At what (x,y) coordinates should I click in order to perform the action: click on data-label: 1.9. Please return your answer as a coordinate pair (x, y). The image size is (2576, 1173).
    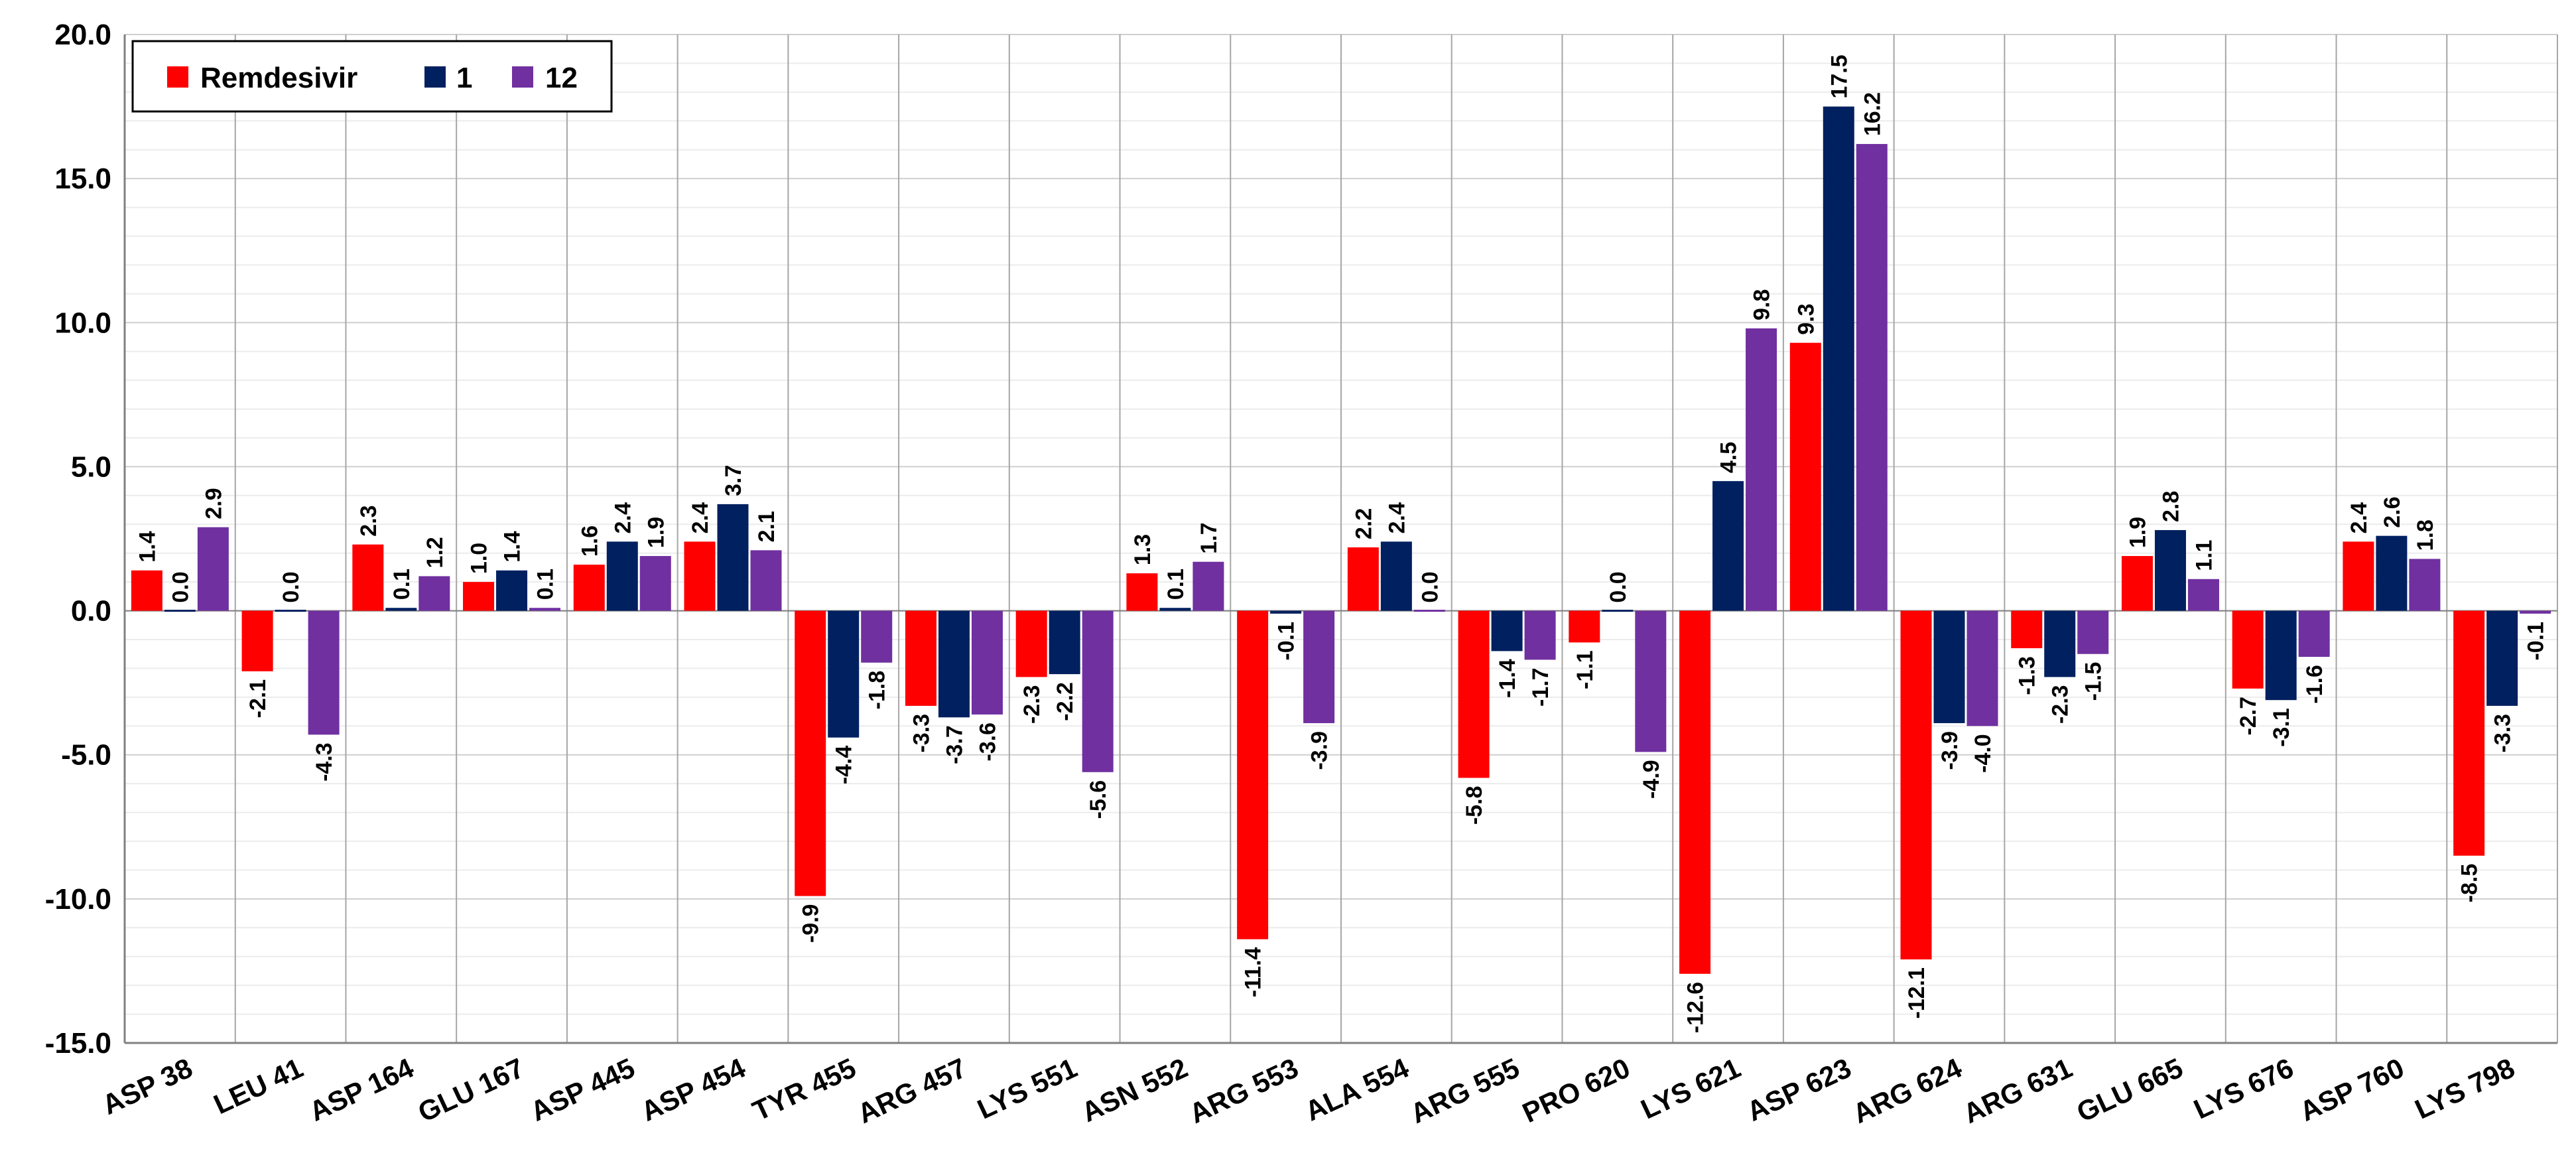
    Looking at the image, I should click on (656, 532).